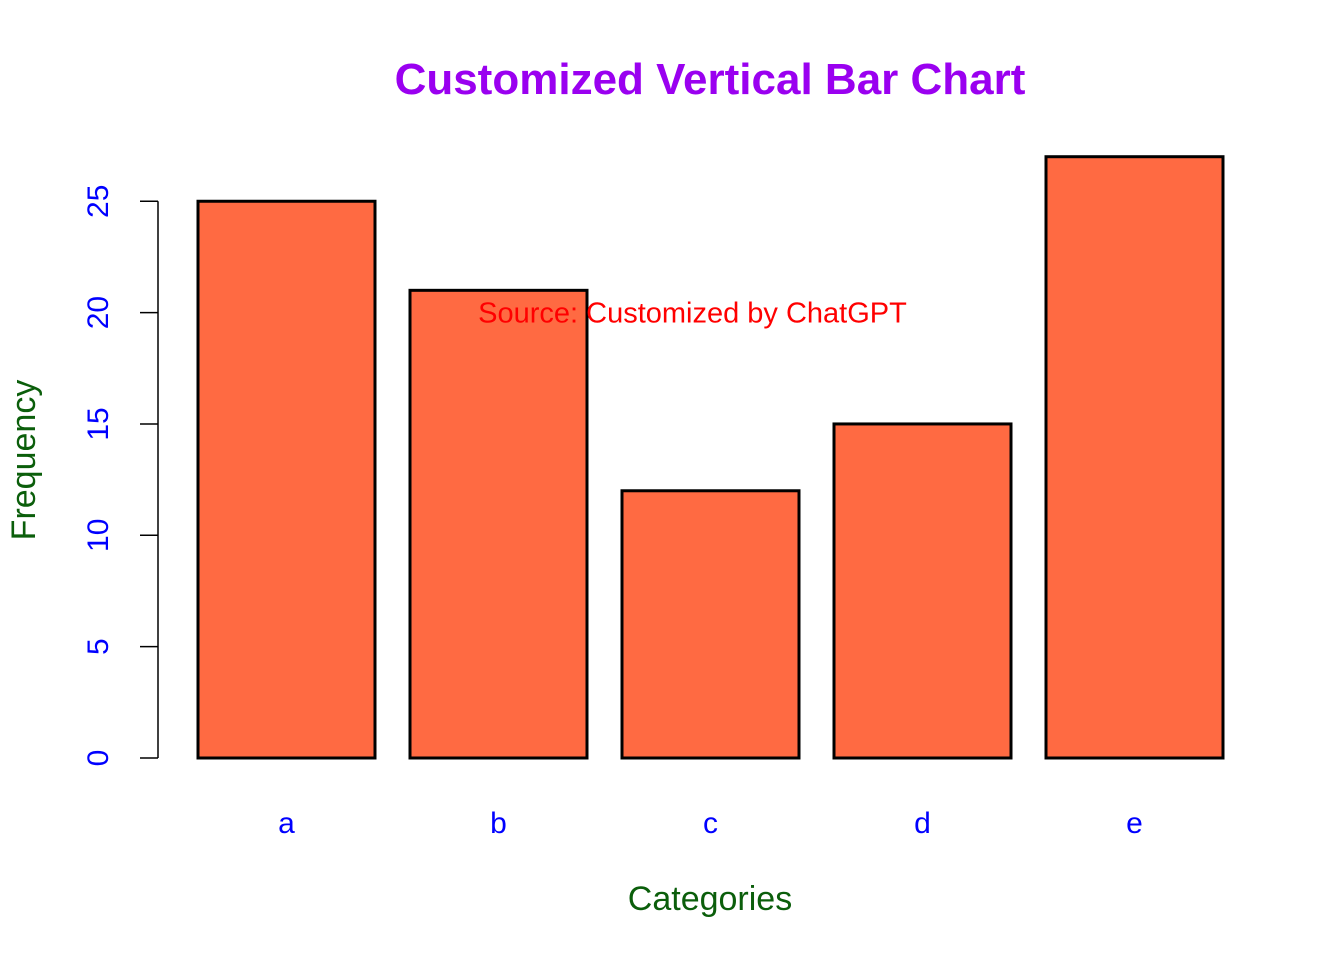  What do you see at coordinates (286, 479) in the screenshot?
I see `bar-a` at bounding box center [286, 479].